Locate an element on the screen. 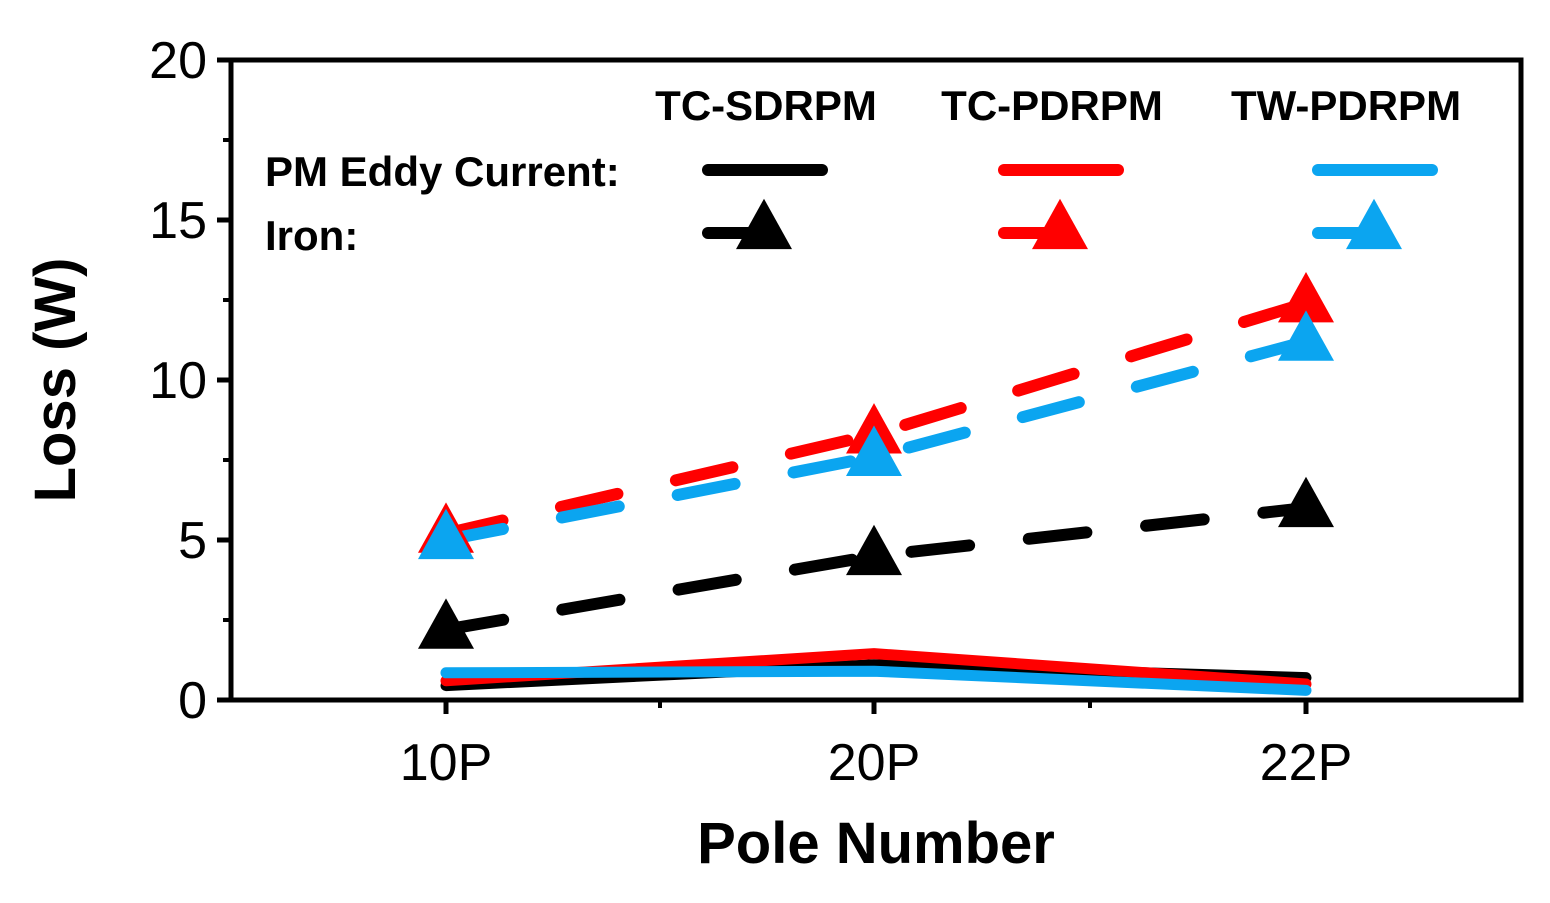 Image resolution: width=1550 pixels, height=903 pixels. series-marker-tc-pdrpm-iron-22p is located at coordinates (1306, 297).